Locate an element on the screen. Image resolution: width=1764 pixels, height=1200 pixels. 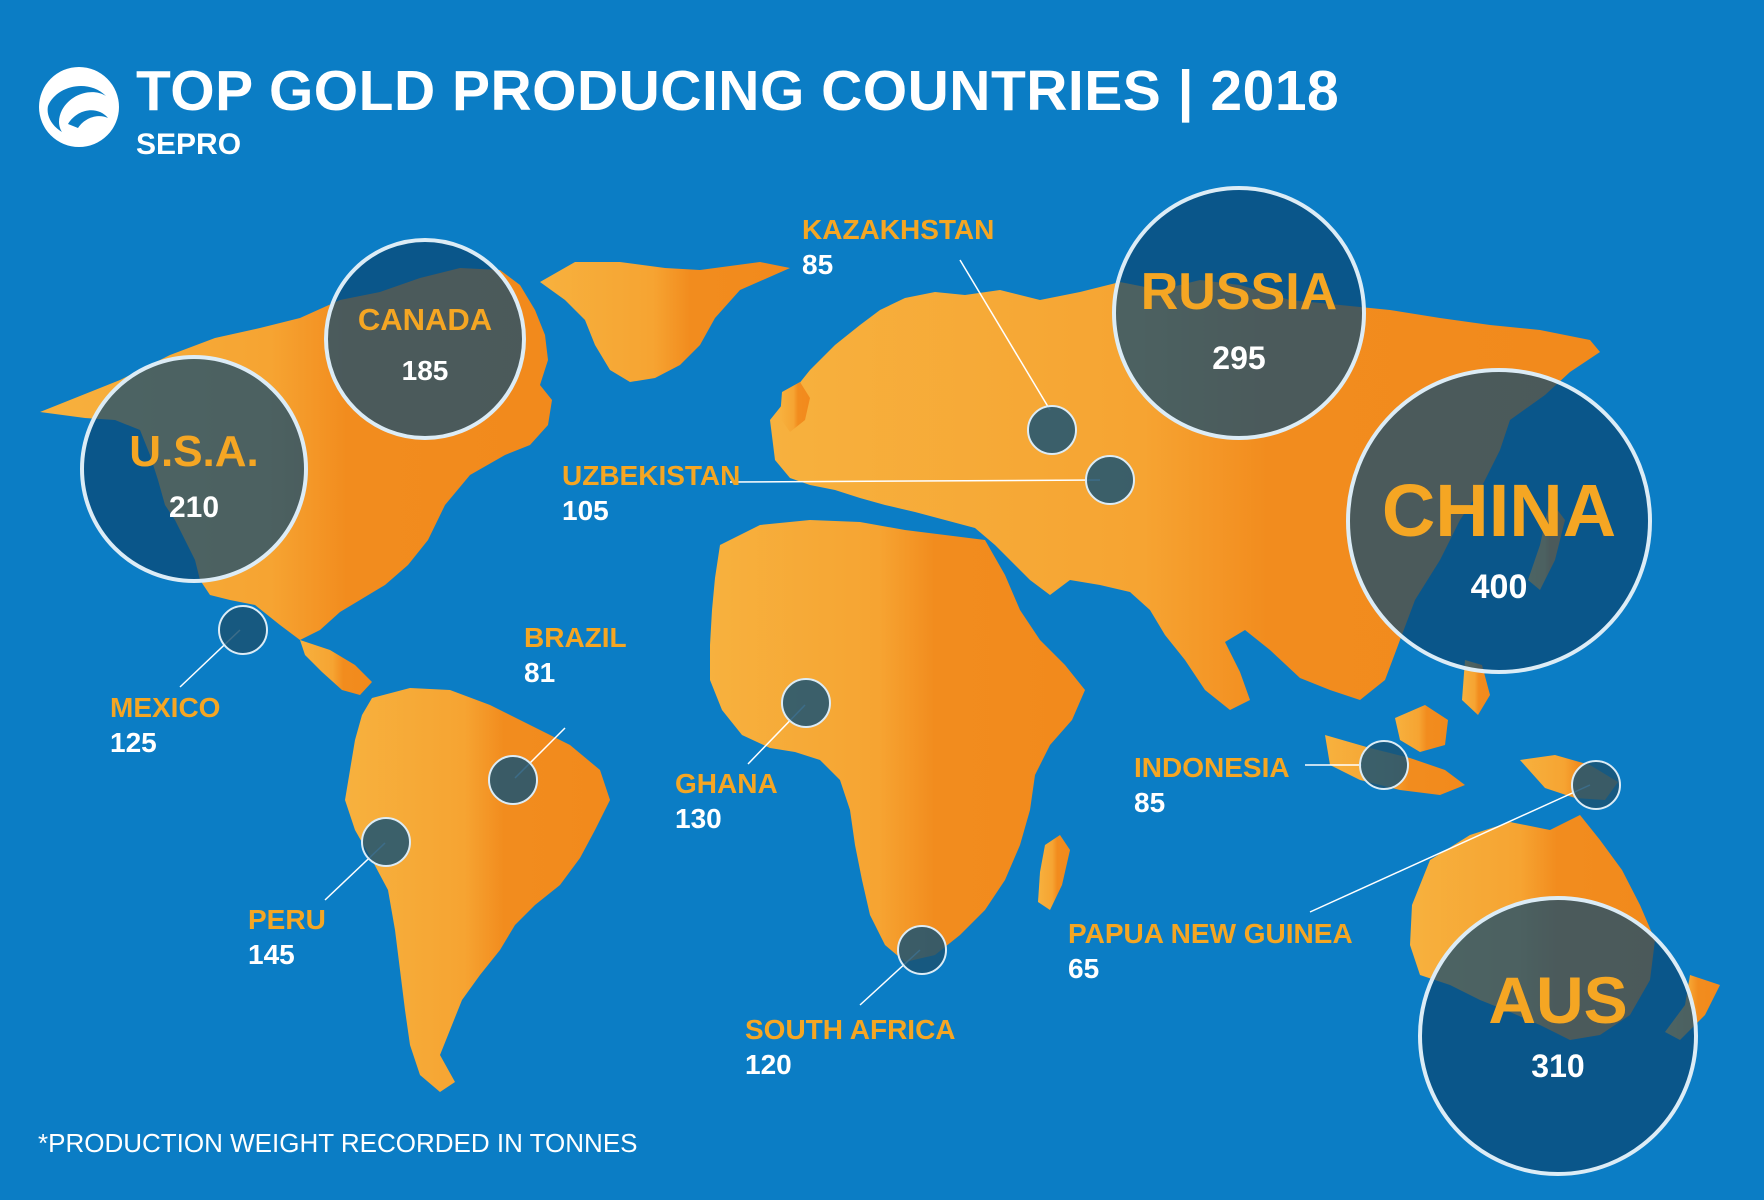
africa-landmass is located at coordinates (897, 741).